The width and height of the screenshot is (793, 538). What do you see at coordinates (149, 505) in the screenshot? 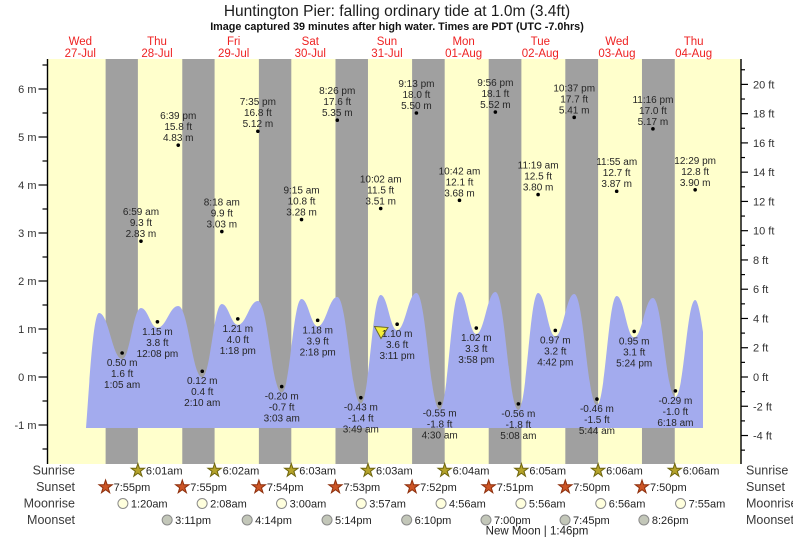
I see `moonrise-time: 1:20am` at bounding box center [149, 505].